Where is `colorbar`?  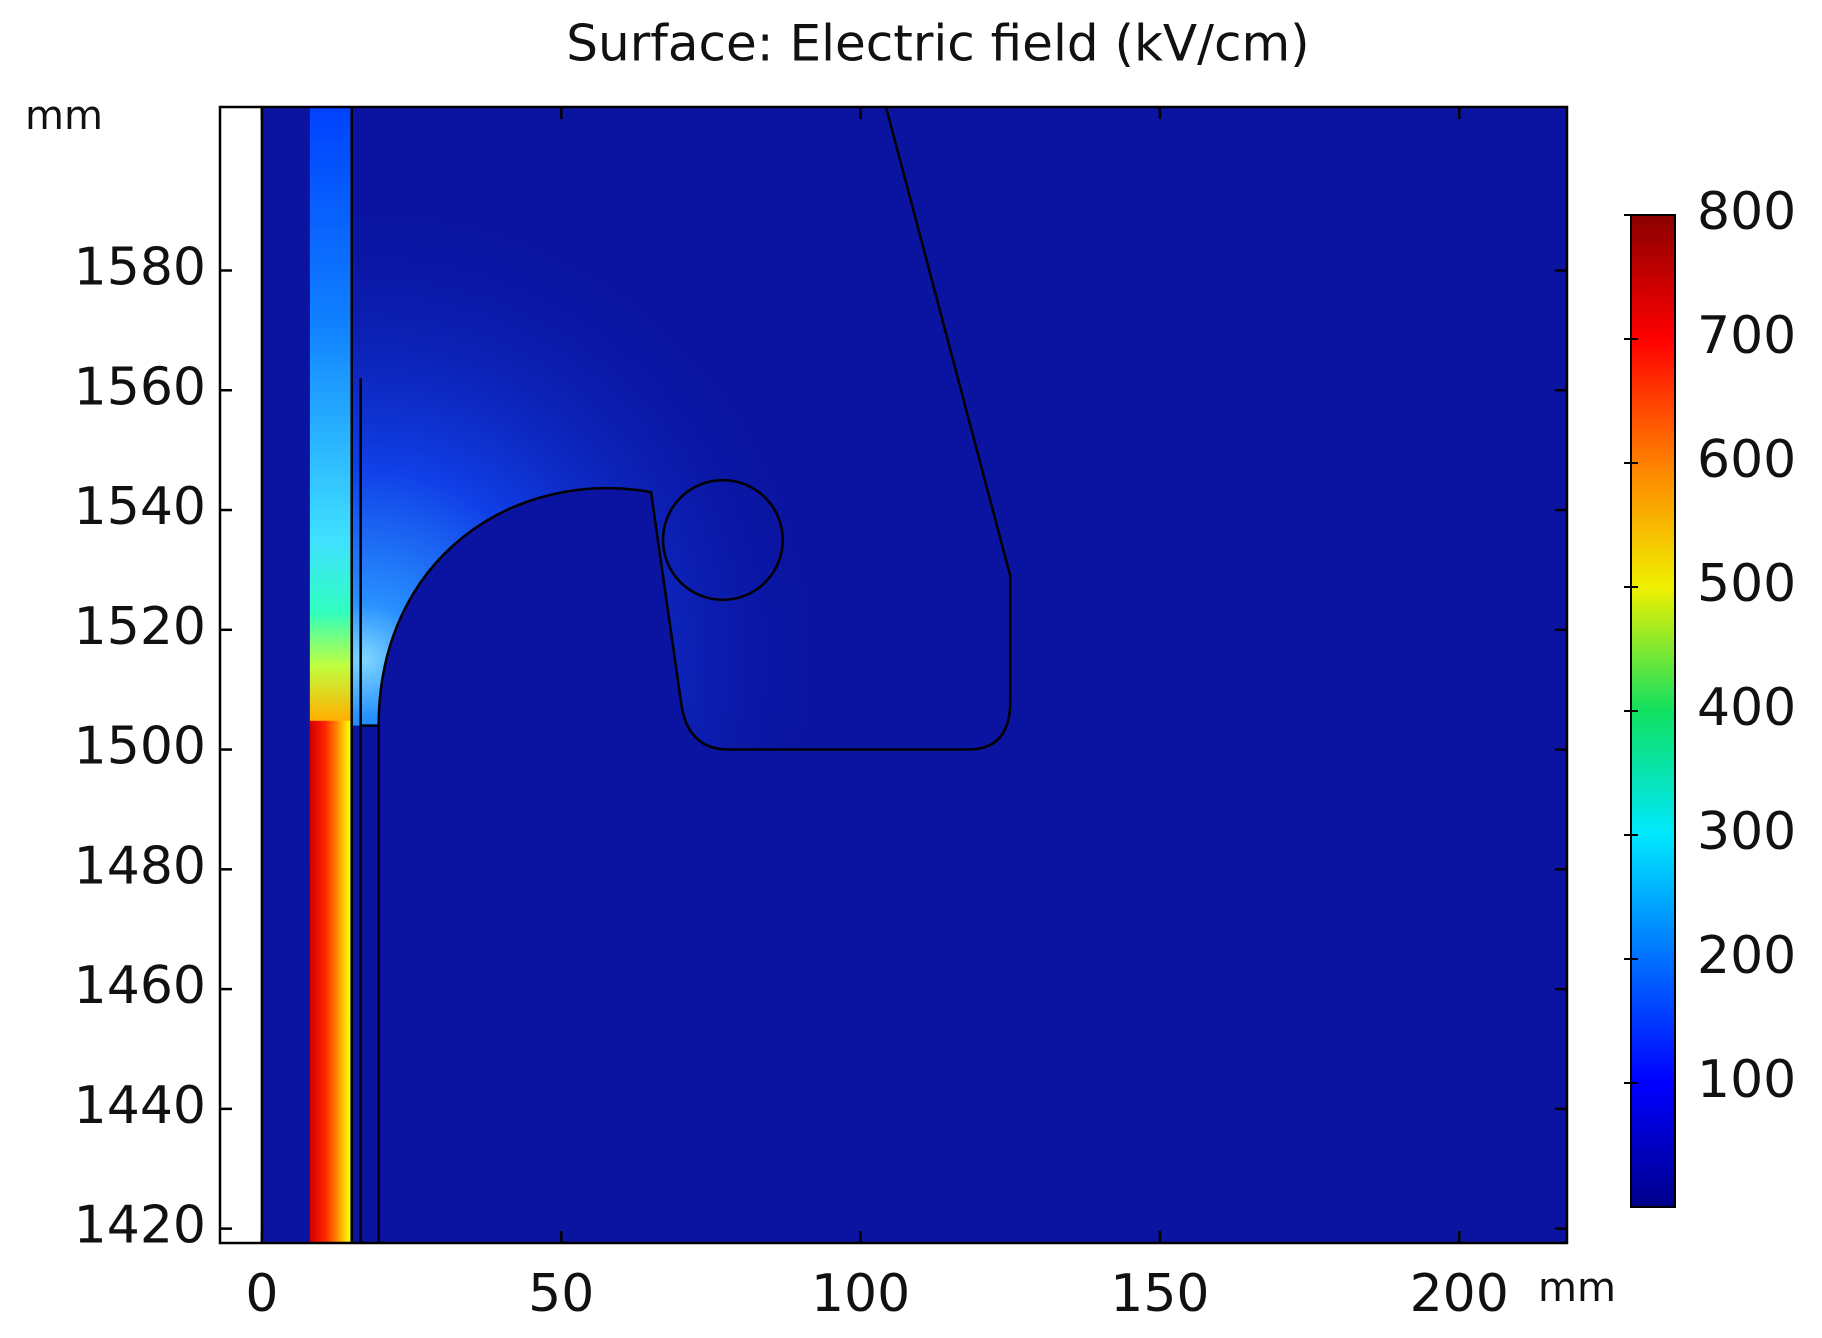
colorbar is located at coordinates (1653, 711).